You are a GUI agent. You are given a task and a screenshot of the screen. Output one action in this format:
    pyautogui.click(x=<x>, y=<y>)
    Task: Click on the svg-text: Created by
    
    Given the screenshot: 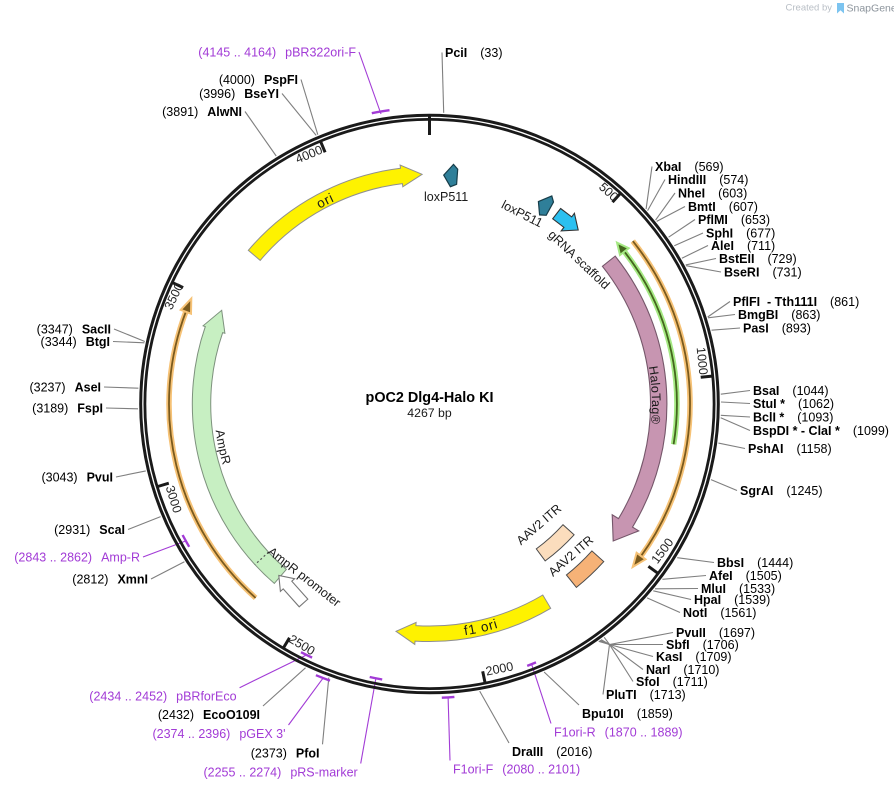 What is the action you would take?
    pyautogui.click(x=809, y=8)
    